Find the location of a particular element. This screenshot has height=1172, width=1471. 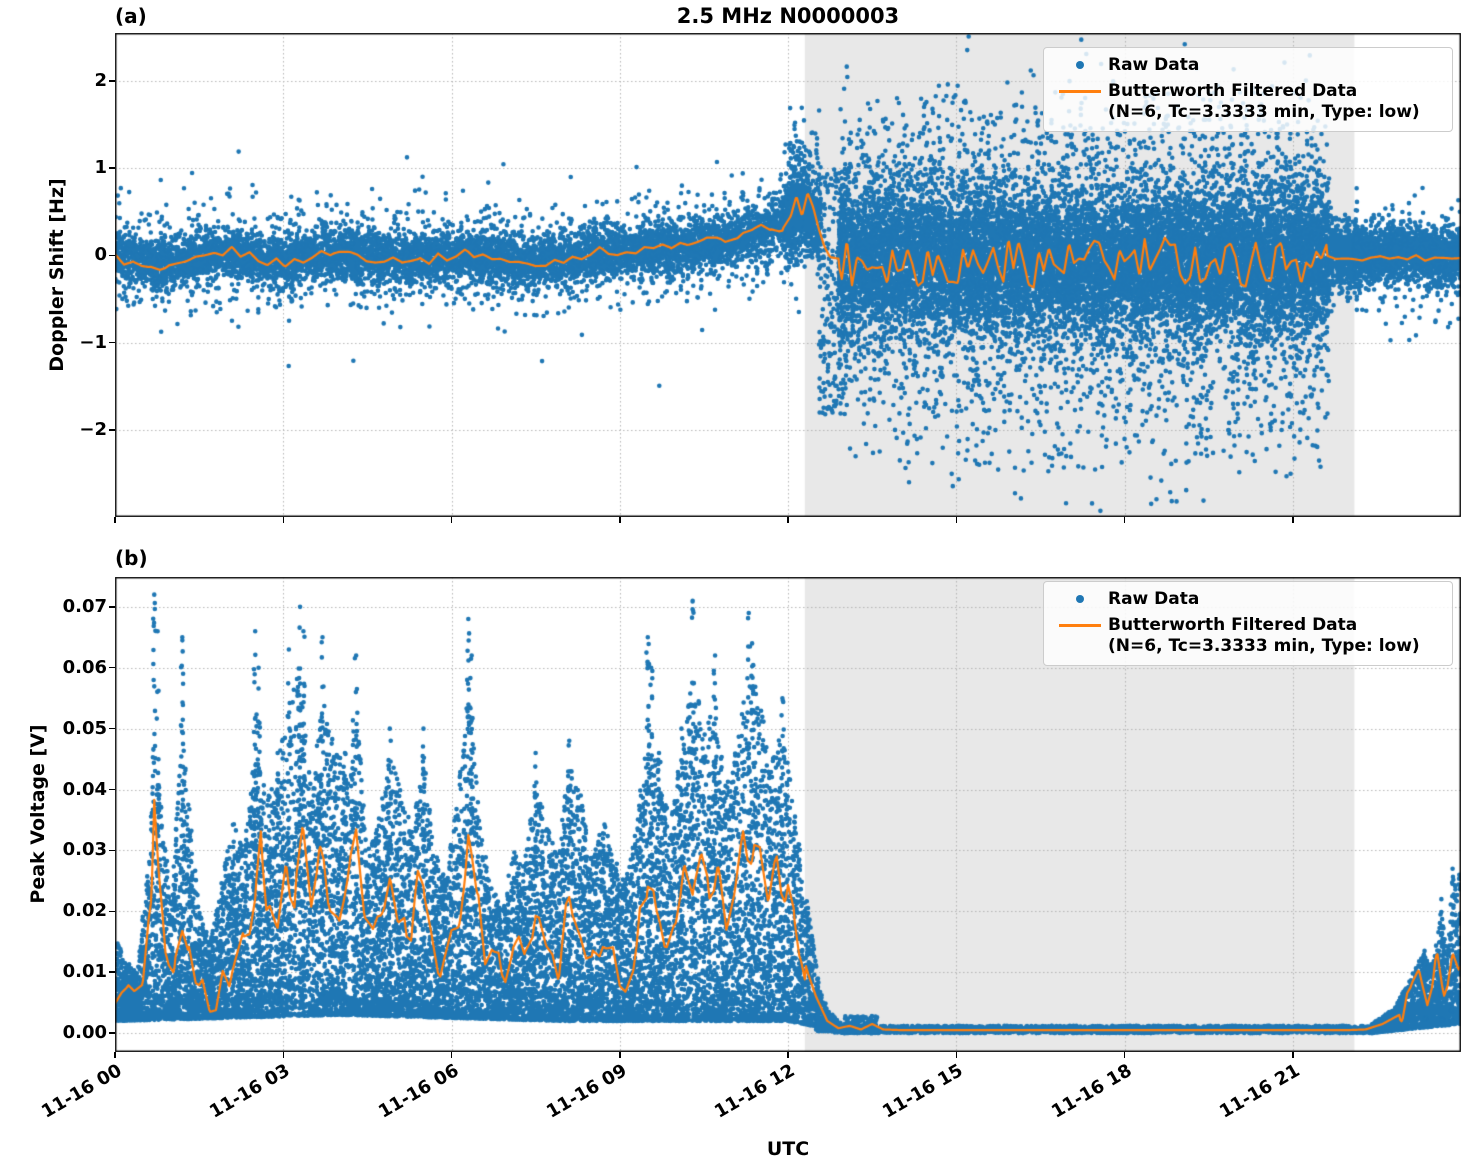

y-axis-label-voltage: Peak Voltage [V] is located at coordinates (38, 814).